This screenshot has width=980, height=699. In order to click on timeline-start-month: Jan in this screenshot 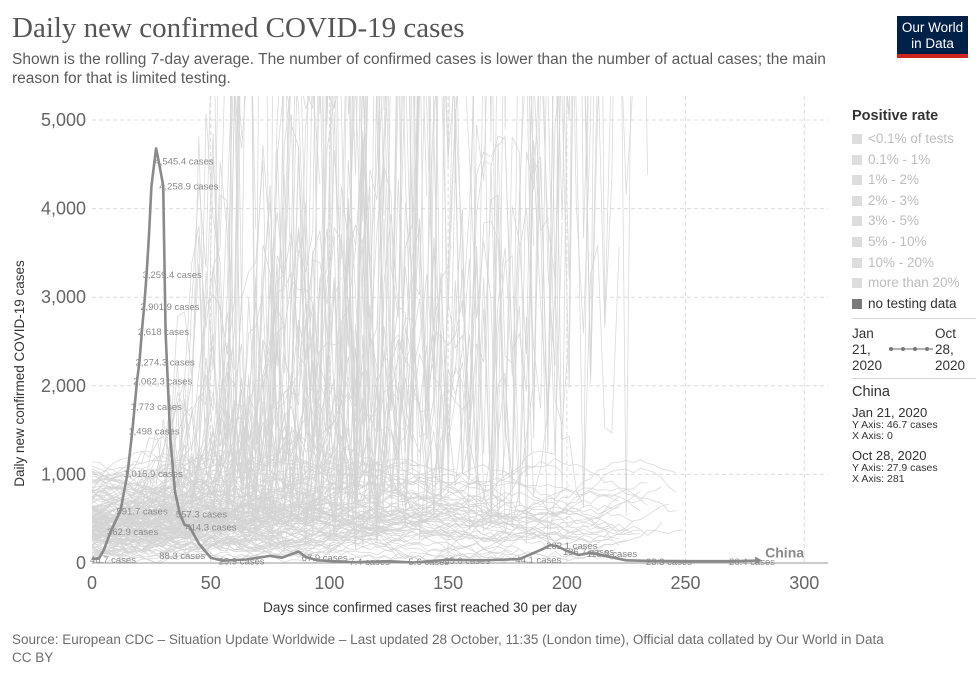, I will do `click(863, 333)`.